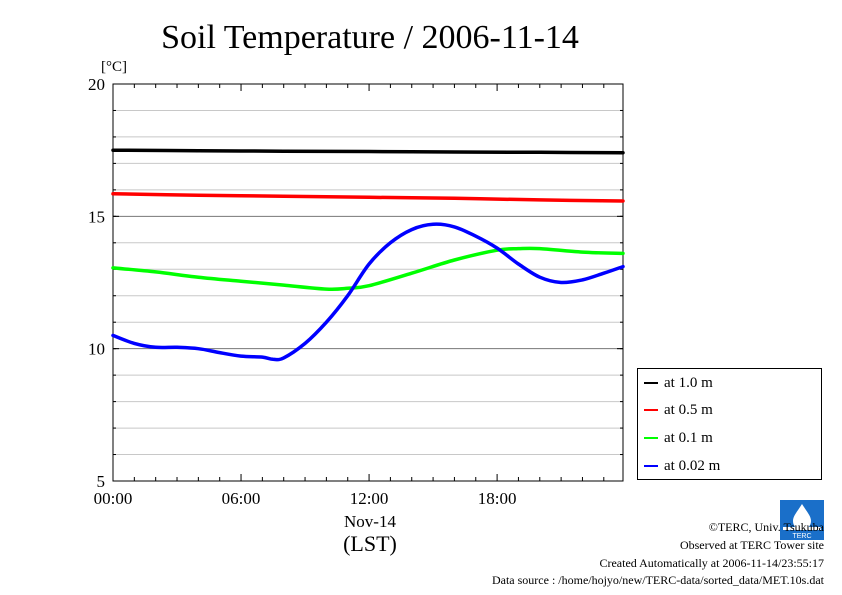 This screenshot has height=595, width=842. I want to click on x-tick-label: 00:00, so click(113, 498).